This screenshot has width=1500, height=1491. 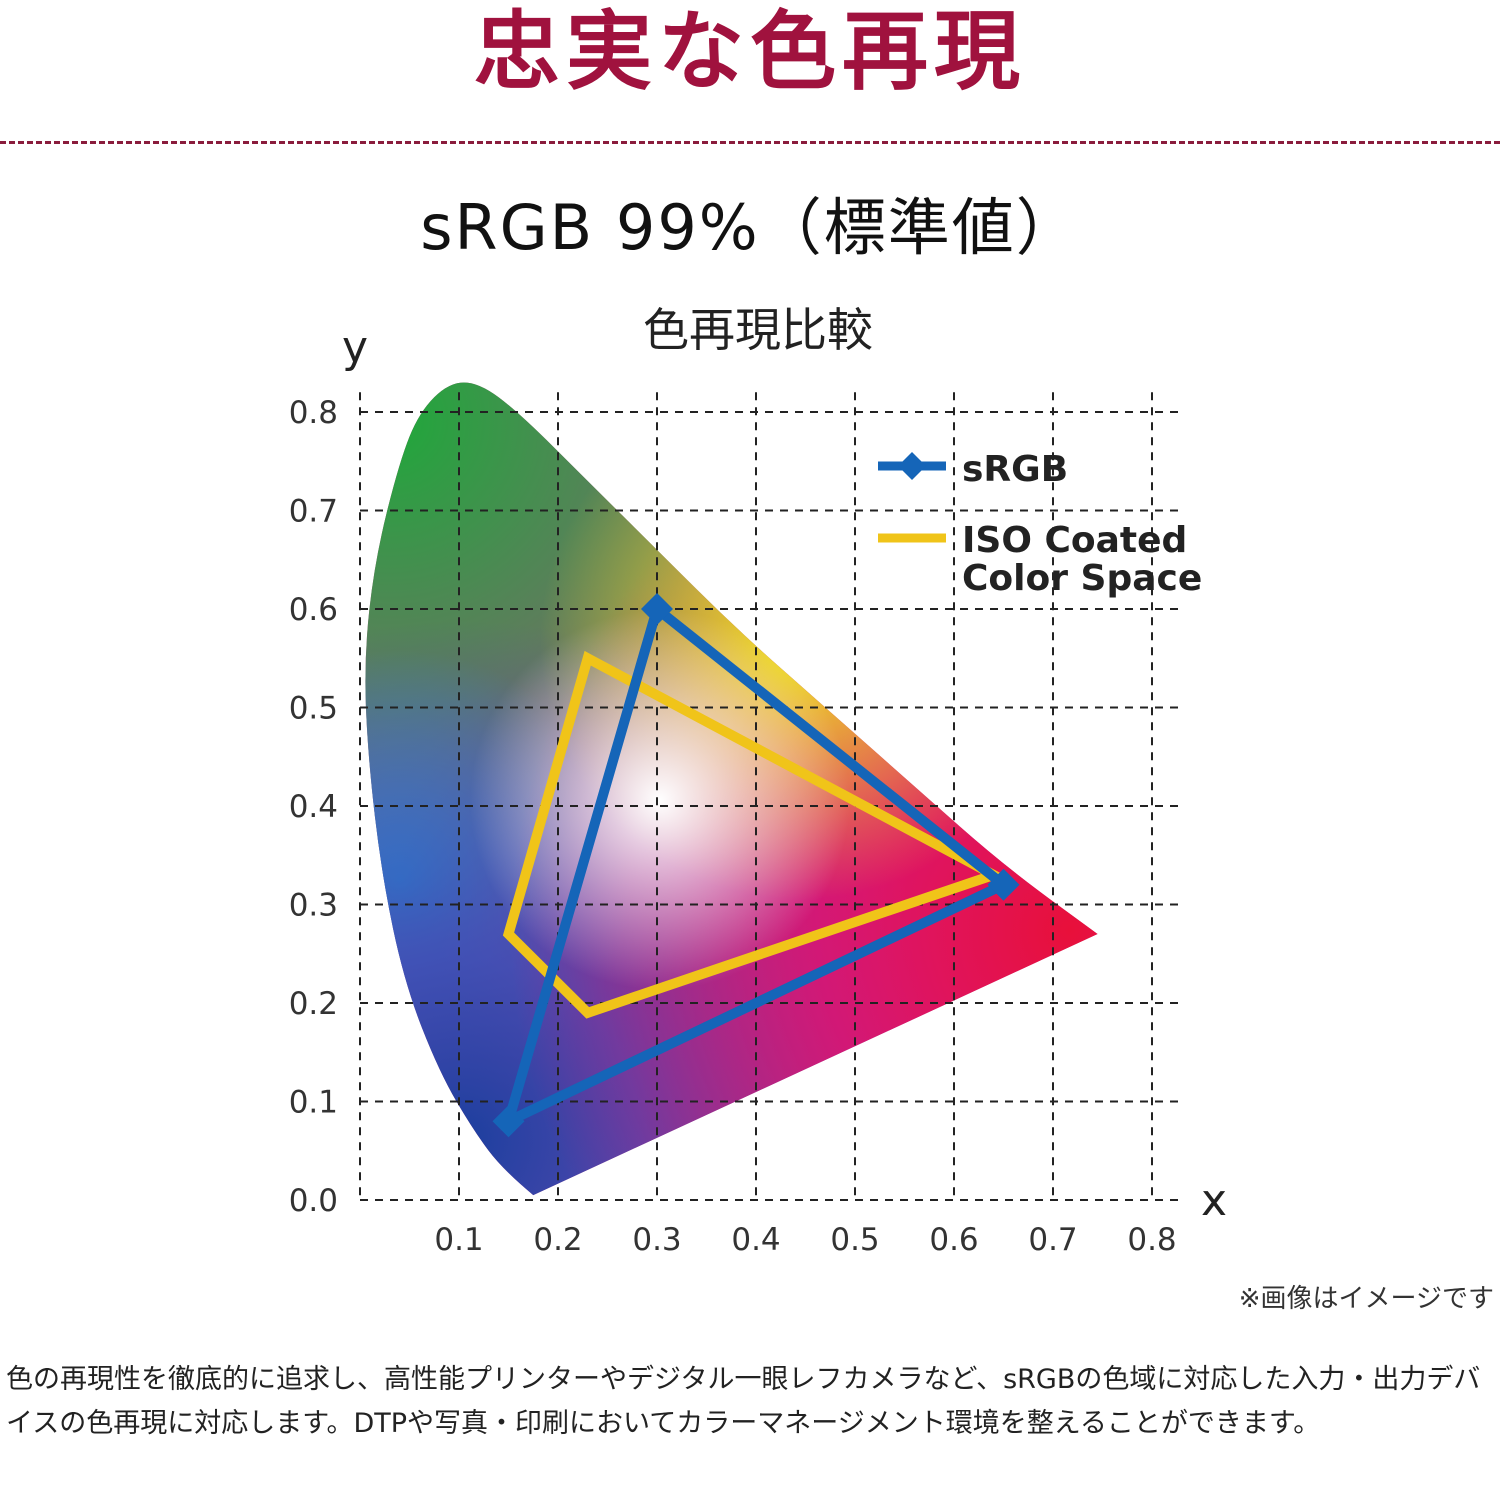 I want to click on dashed-divider, so click(x=750, y=142).